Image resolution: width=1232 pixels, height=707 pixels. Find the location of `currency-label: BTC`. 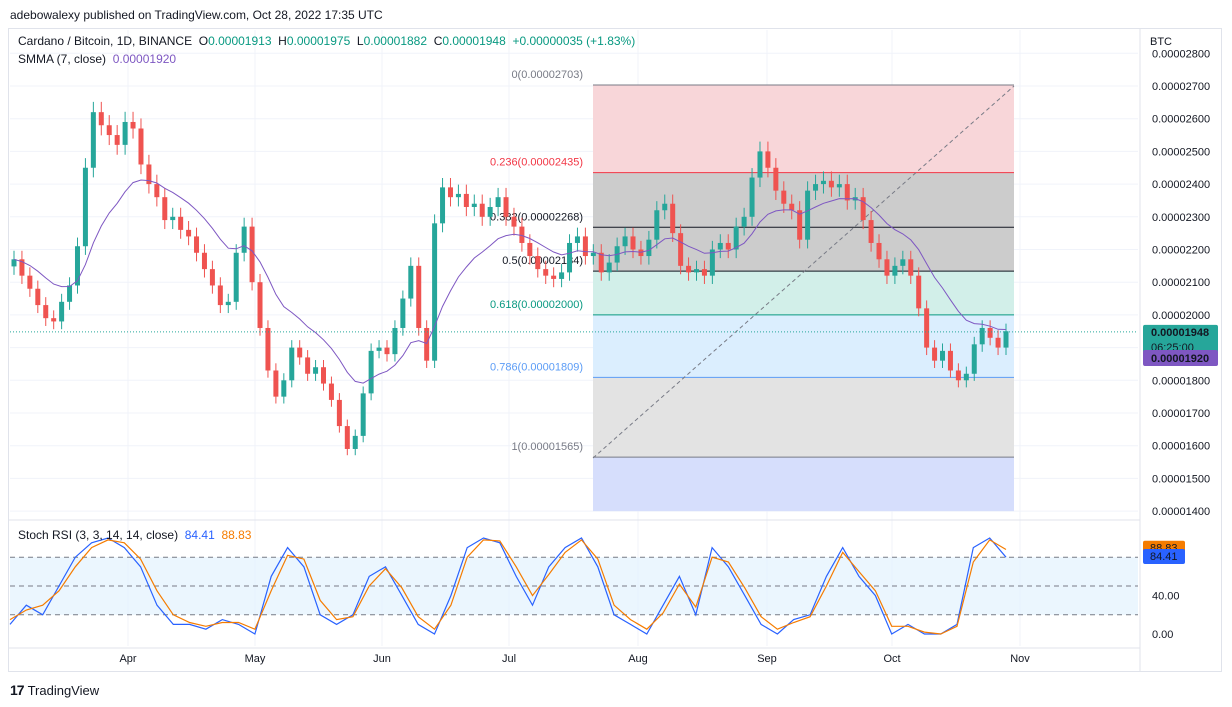

currency-label: BTC is located at coordinates (1161, 42).